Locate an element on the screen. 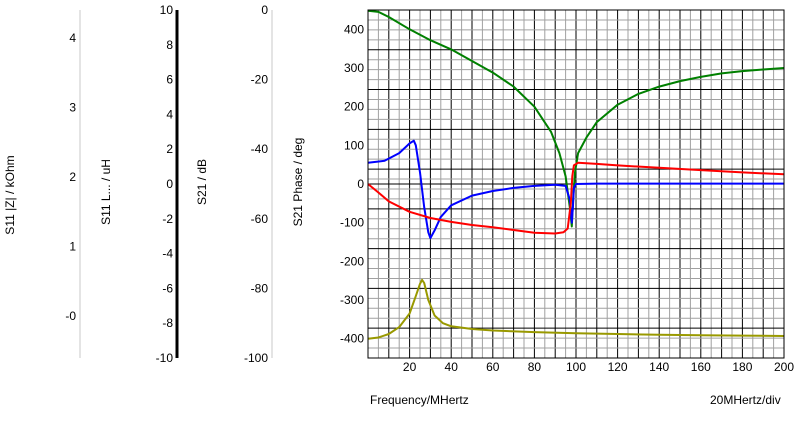  x-tick-label: 60 is located at coordinates (493, 367).